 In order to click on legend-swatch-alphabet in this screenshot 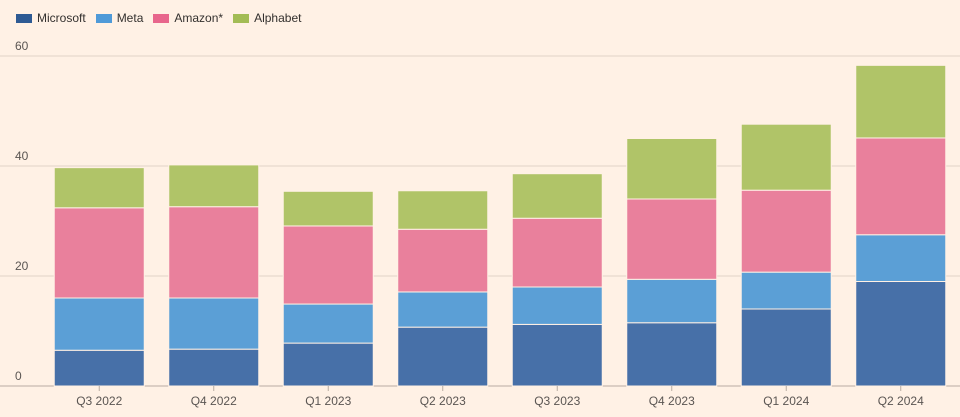, I will do `click(241, 18)`.